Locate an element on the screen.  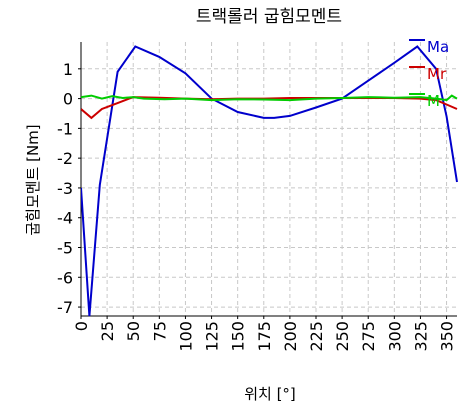
x-axis-label: 위치 [°] is located at coordinates (270, 394).